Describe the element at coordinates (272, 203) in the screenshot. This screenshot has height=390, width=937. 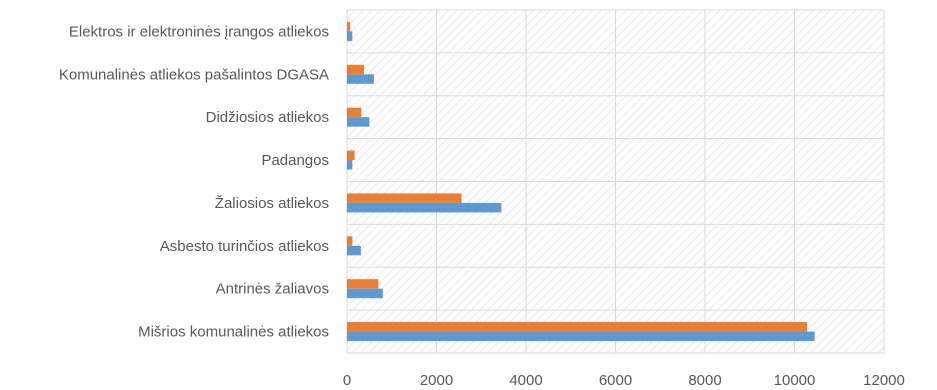
I see `category-label: Žaliosios atliekos` at that location.